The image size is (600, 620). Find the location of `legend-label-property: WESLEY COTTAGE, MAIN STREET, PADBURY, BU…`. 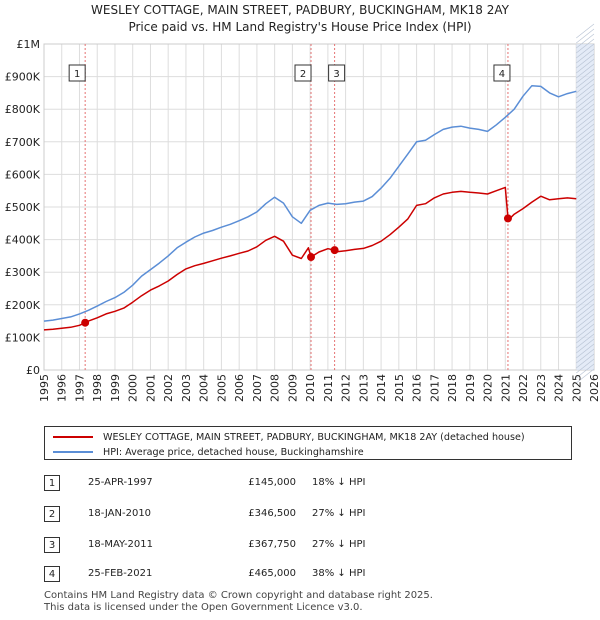

legend-label-property: WESLEY COTTAGE, MAIN STREET, PADBURY, BU… is located at coordinates (314, 437).